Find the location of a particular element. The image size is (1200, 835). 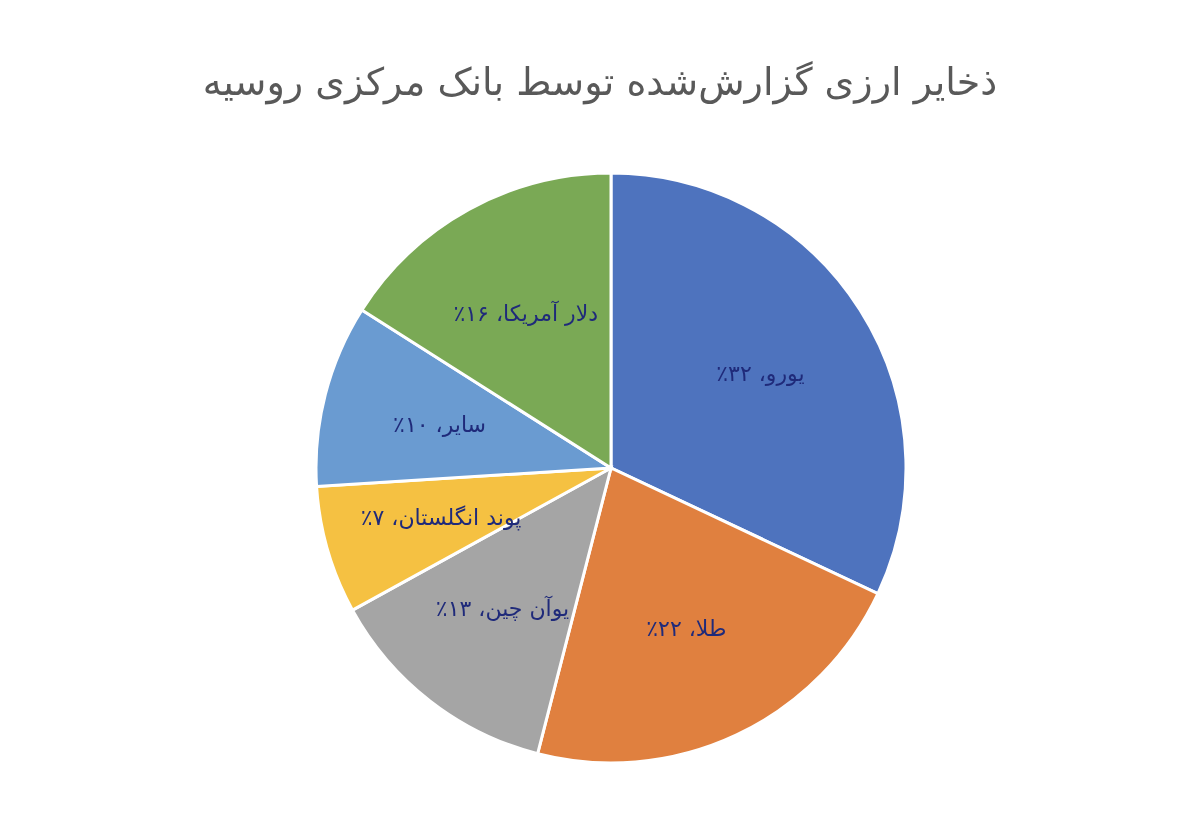

data-label: ، ۱۳٪ is located at coordinates (460, 608).